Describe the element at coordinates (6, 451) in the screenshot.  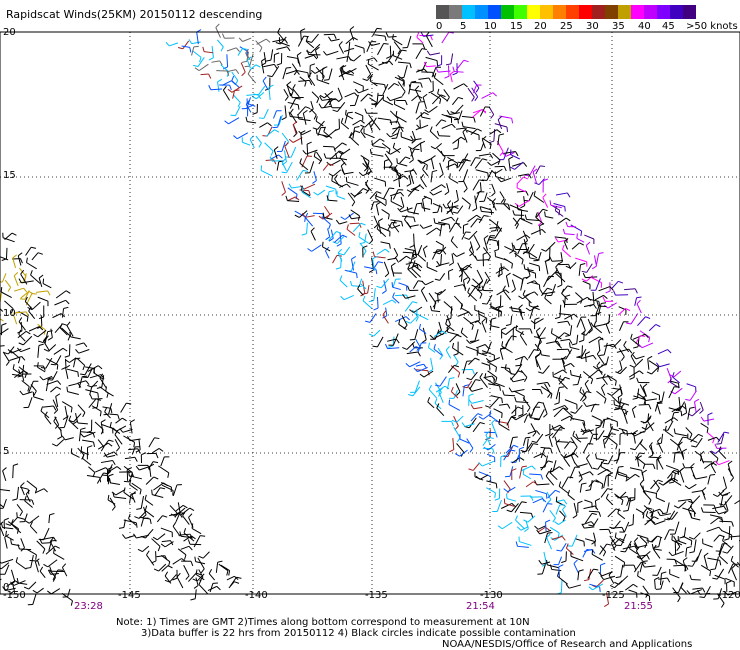
I see `lat-label-5: 5` at that location.